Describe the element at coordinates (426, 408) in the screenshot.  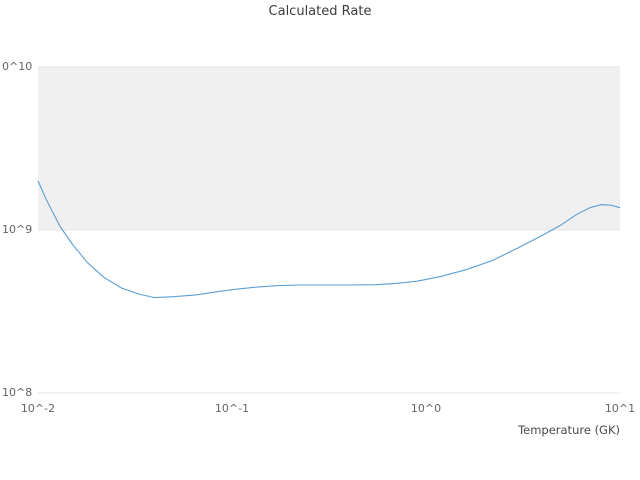
I see `x-tick-label: 10^0` at that location.